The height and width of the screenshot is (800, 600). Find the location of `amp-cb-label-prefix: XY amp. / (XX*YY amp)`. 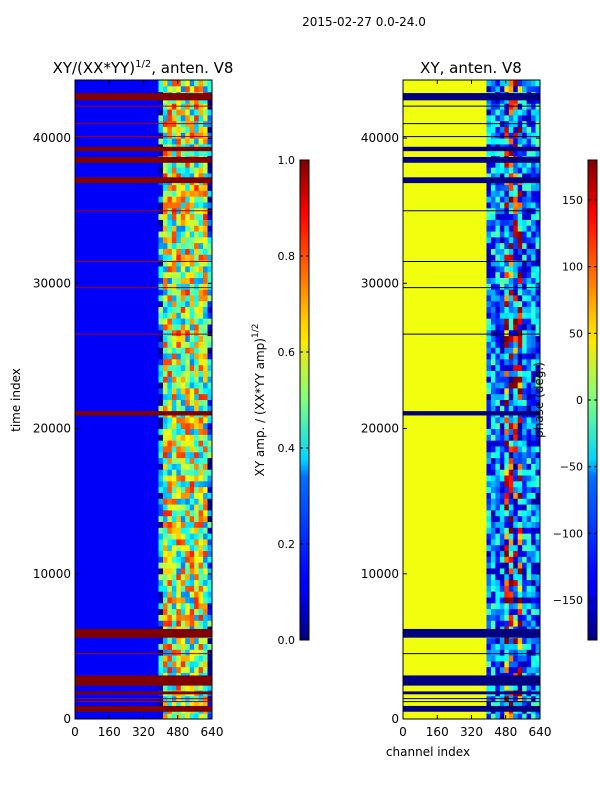

amp-cb-label-prefix: XY amp. / (XX*YY amp) is located at coordinates (260, 407).